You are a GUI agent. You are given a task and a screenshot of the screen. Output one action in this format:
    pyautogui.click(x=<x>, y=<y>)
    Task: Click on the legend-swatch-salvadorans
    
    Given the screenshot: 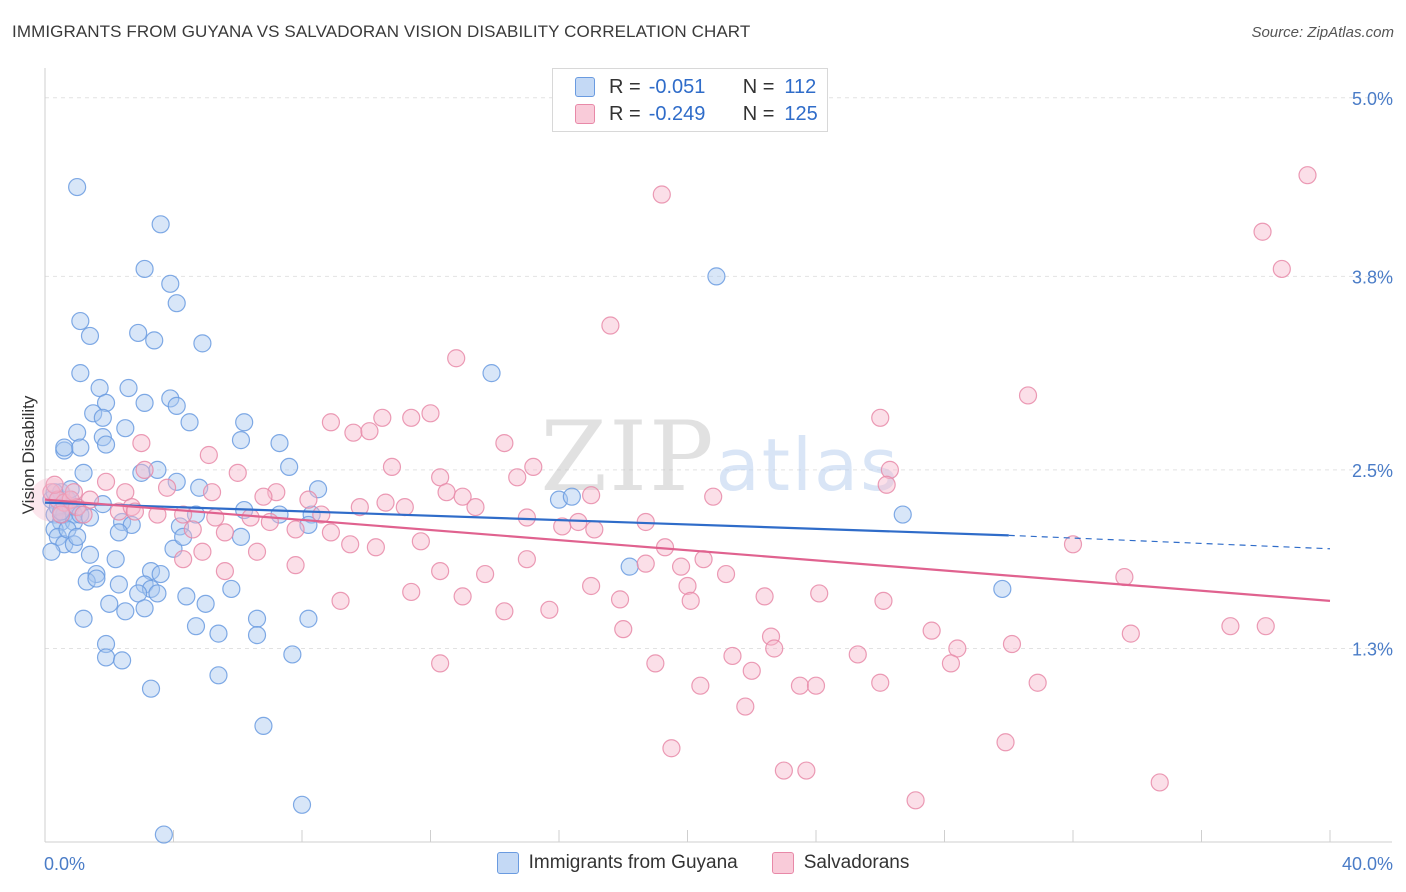 What is the action you would take?
    pyautogui.click(x=585, y=114)
    